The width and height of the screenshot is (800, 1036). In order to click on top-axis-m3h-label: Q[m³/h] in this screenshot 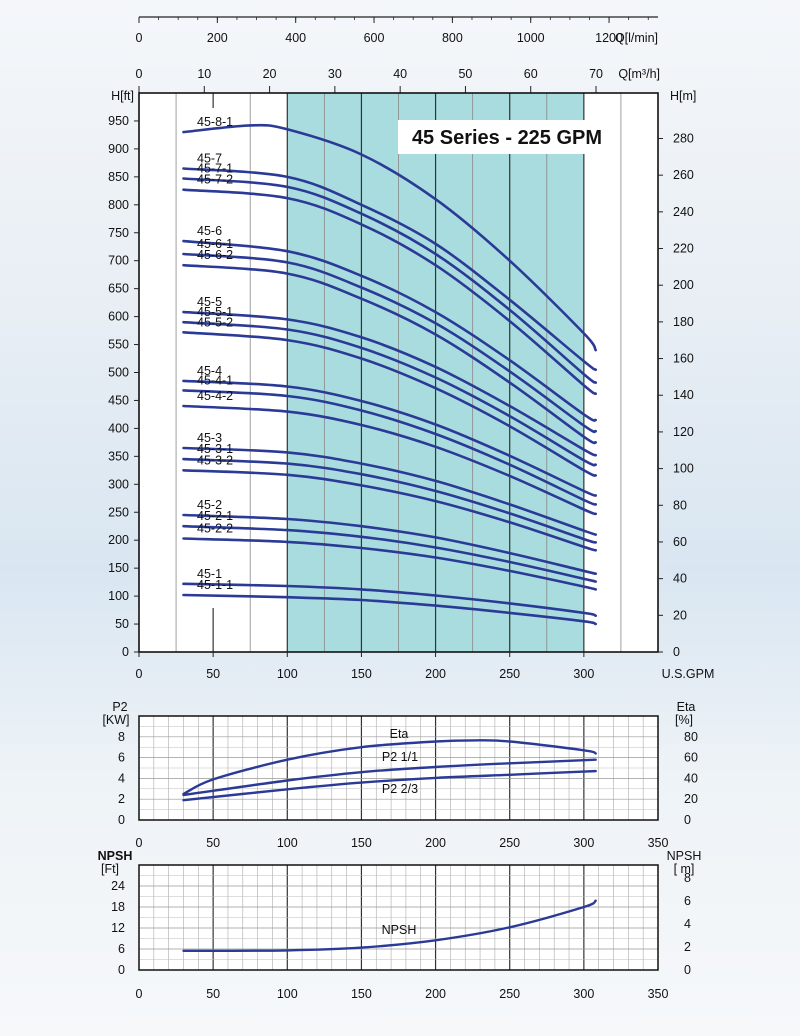, I will do `click(639, 74)`.